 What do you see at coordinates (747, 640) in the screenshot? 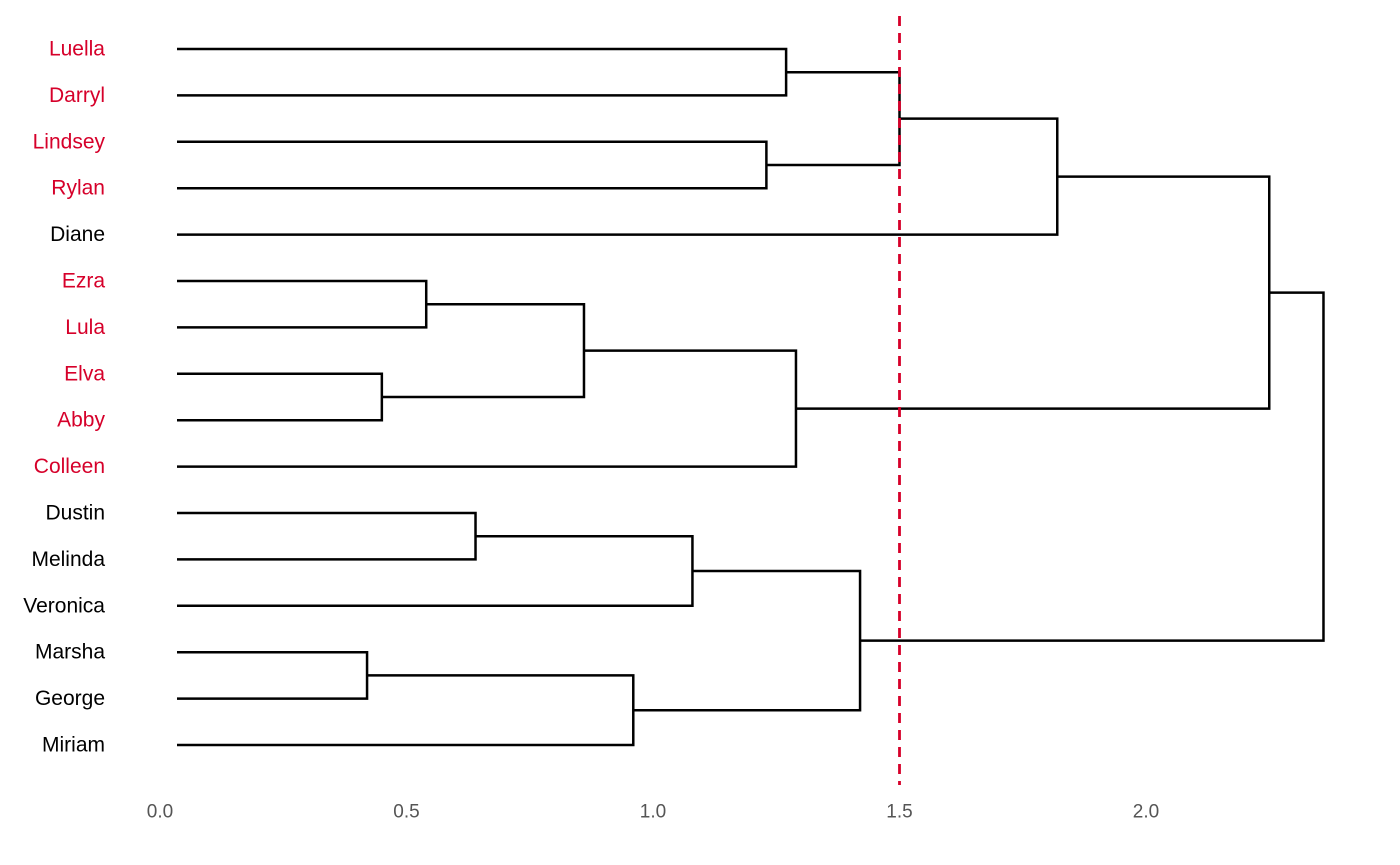
I see `branch-m14` at bounding box center [747, 640].